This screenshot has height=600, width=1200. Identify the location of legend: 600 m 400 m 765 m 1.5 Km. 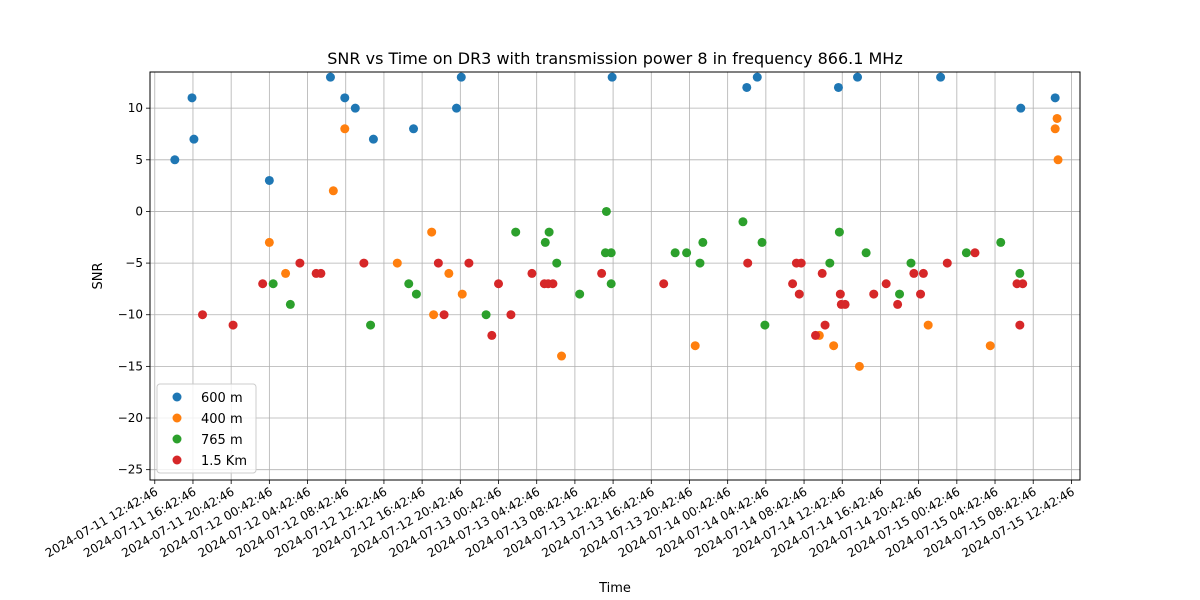
(206, 428).